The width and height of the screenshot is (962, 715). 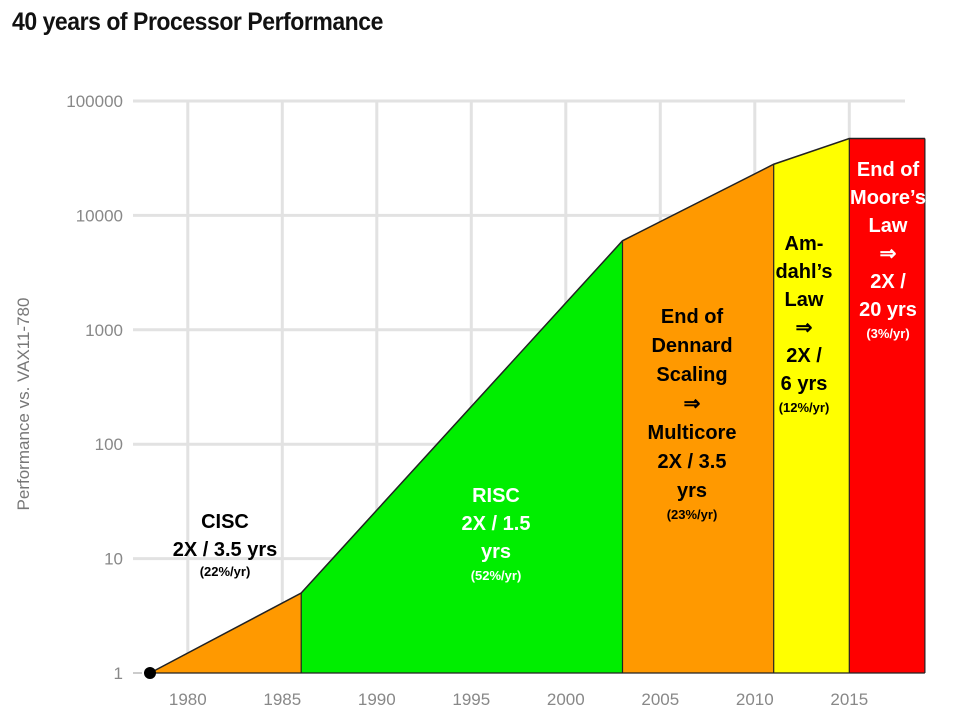 I want to click on era-label-amdahl: ⇒, so click(x=804, y=328).